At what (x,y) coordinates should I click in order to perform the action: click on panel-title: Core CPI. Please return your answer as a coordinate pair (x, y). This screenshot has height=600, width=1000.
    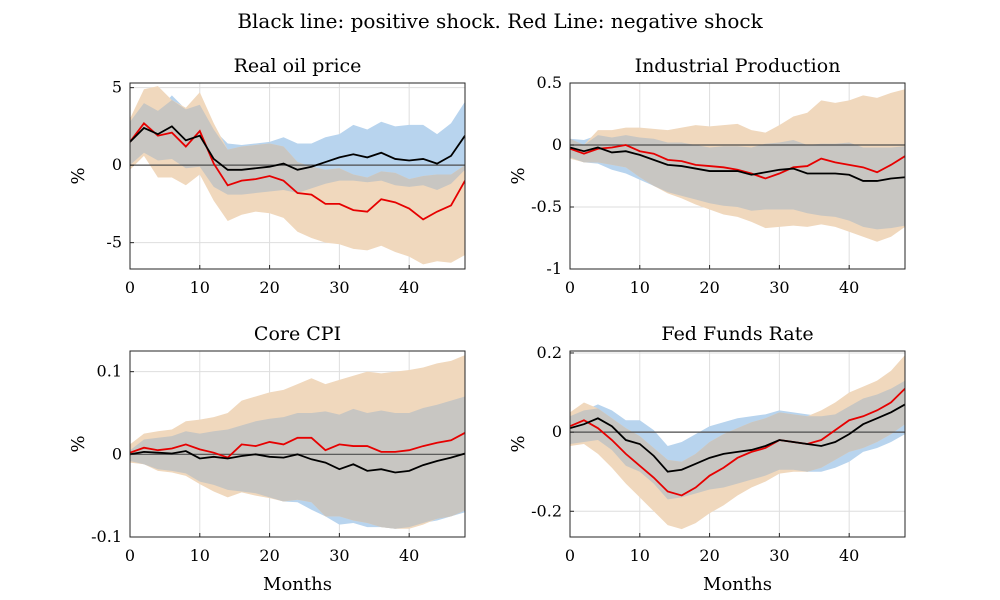
    Looking at the image, I should click on (297, 334).